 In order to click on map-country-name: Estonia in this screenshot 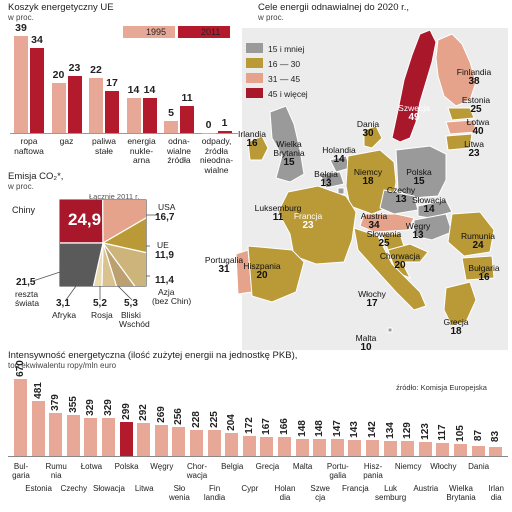, I will do `click(476, 100)`.